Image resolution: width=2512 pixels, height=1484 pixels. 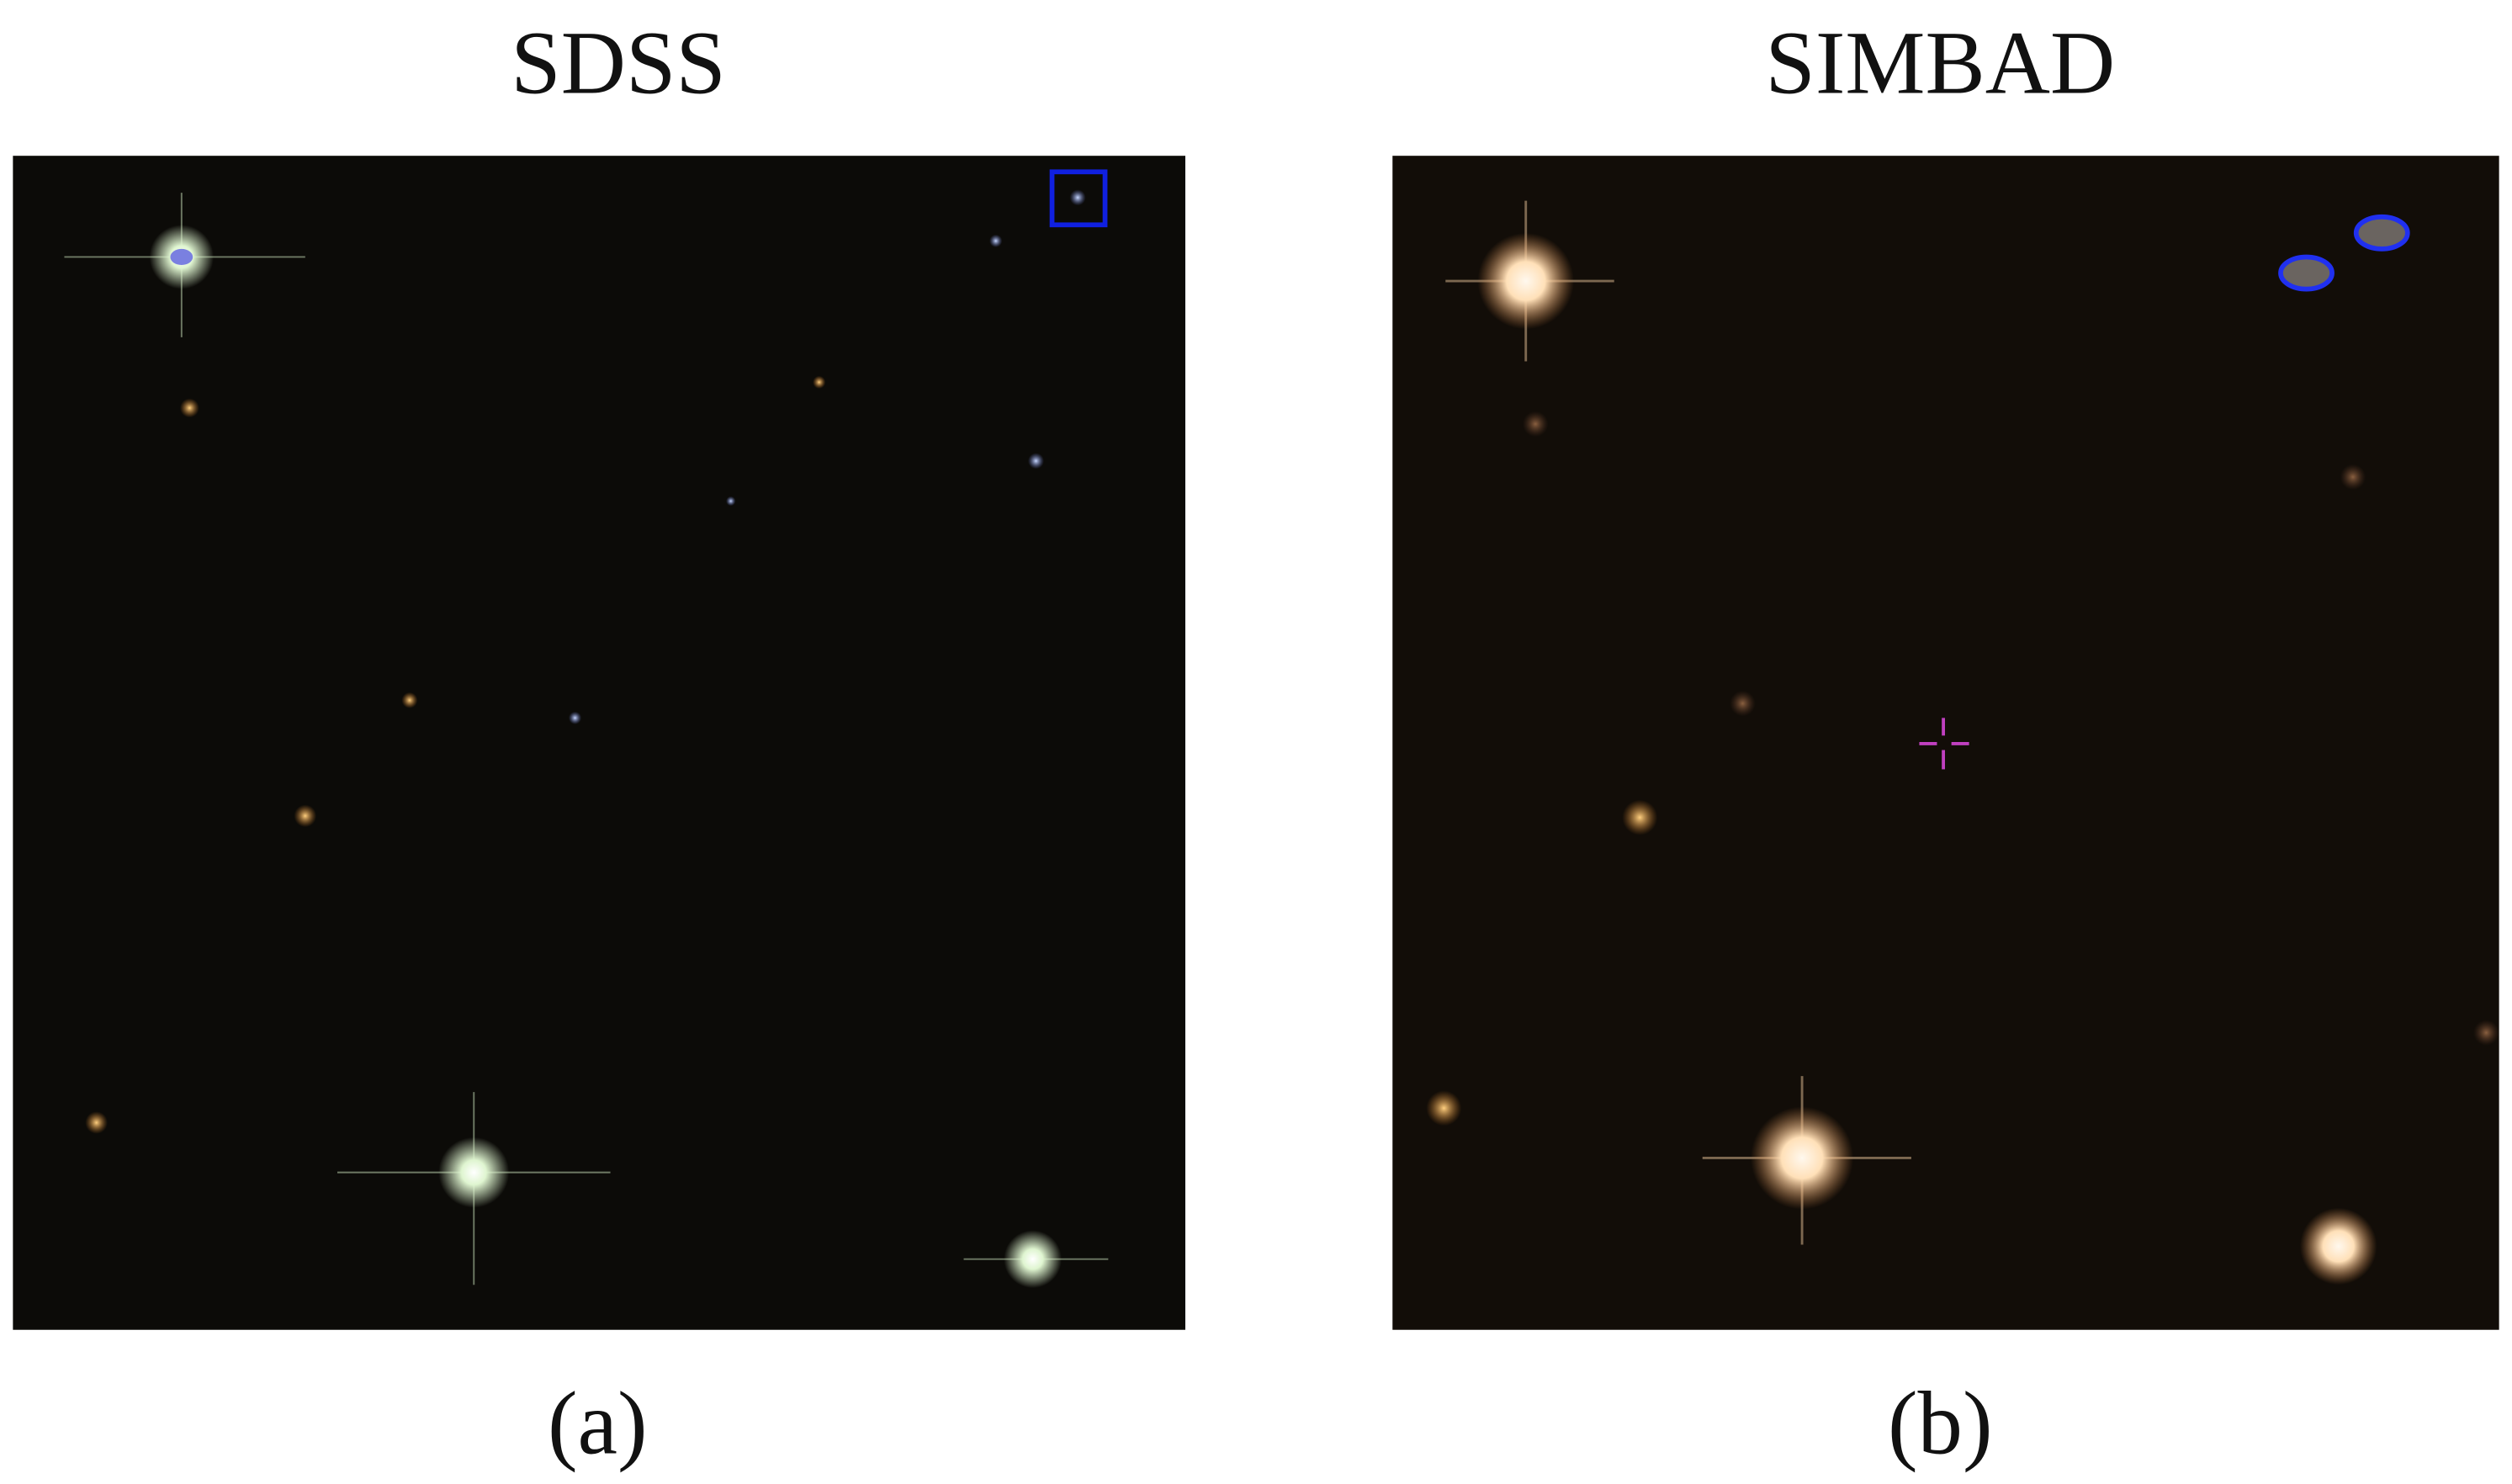 What do you see at coordinates (1940, 64) in the screenshot?
I see `panel-title: SIMBAD` at bounding box center [1940, 64].